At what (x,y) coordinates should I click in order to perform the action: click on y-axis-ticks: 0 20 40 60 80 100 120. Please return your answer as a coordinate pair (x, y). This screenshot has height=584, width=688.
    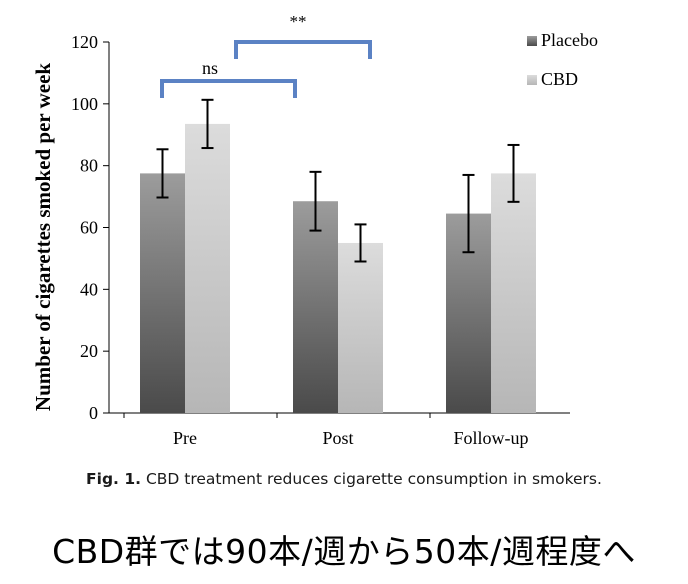
    Looking at the image, I should click on (90, 227).